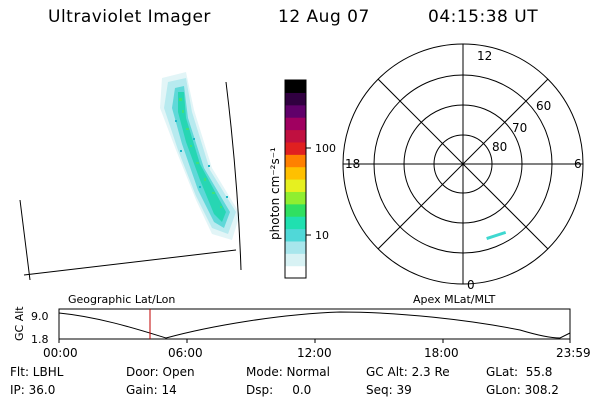 Image resolution: width=600 pixels, height=400 pixels. I want to click on aurora-green-speckles, so click(200, 153).